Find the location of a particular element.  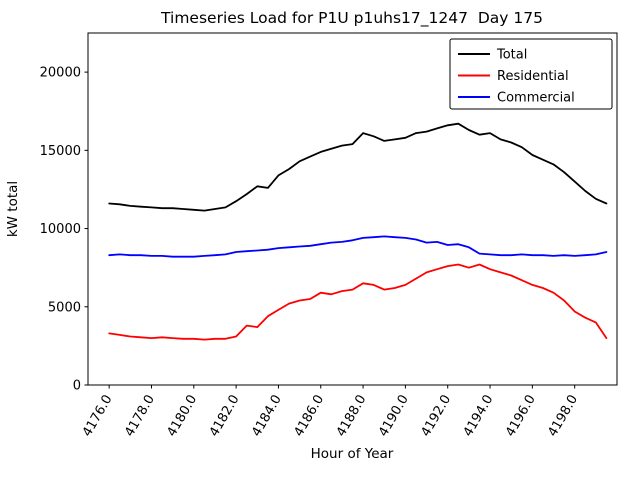

y-tick-label: 20000 is located at coordinates (60, 73).